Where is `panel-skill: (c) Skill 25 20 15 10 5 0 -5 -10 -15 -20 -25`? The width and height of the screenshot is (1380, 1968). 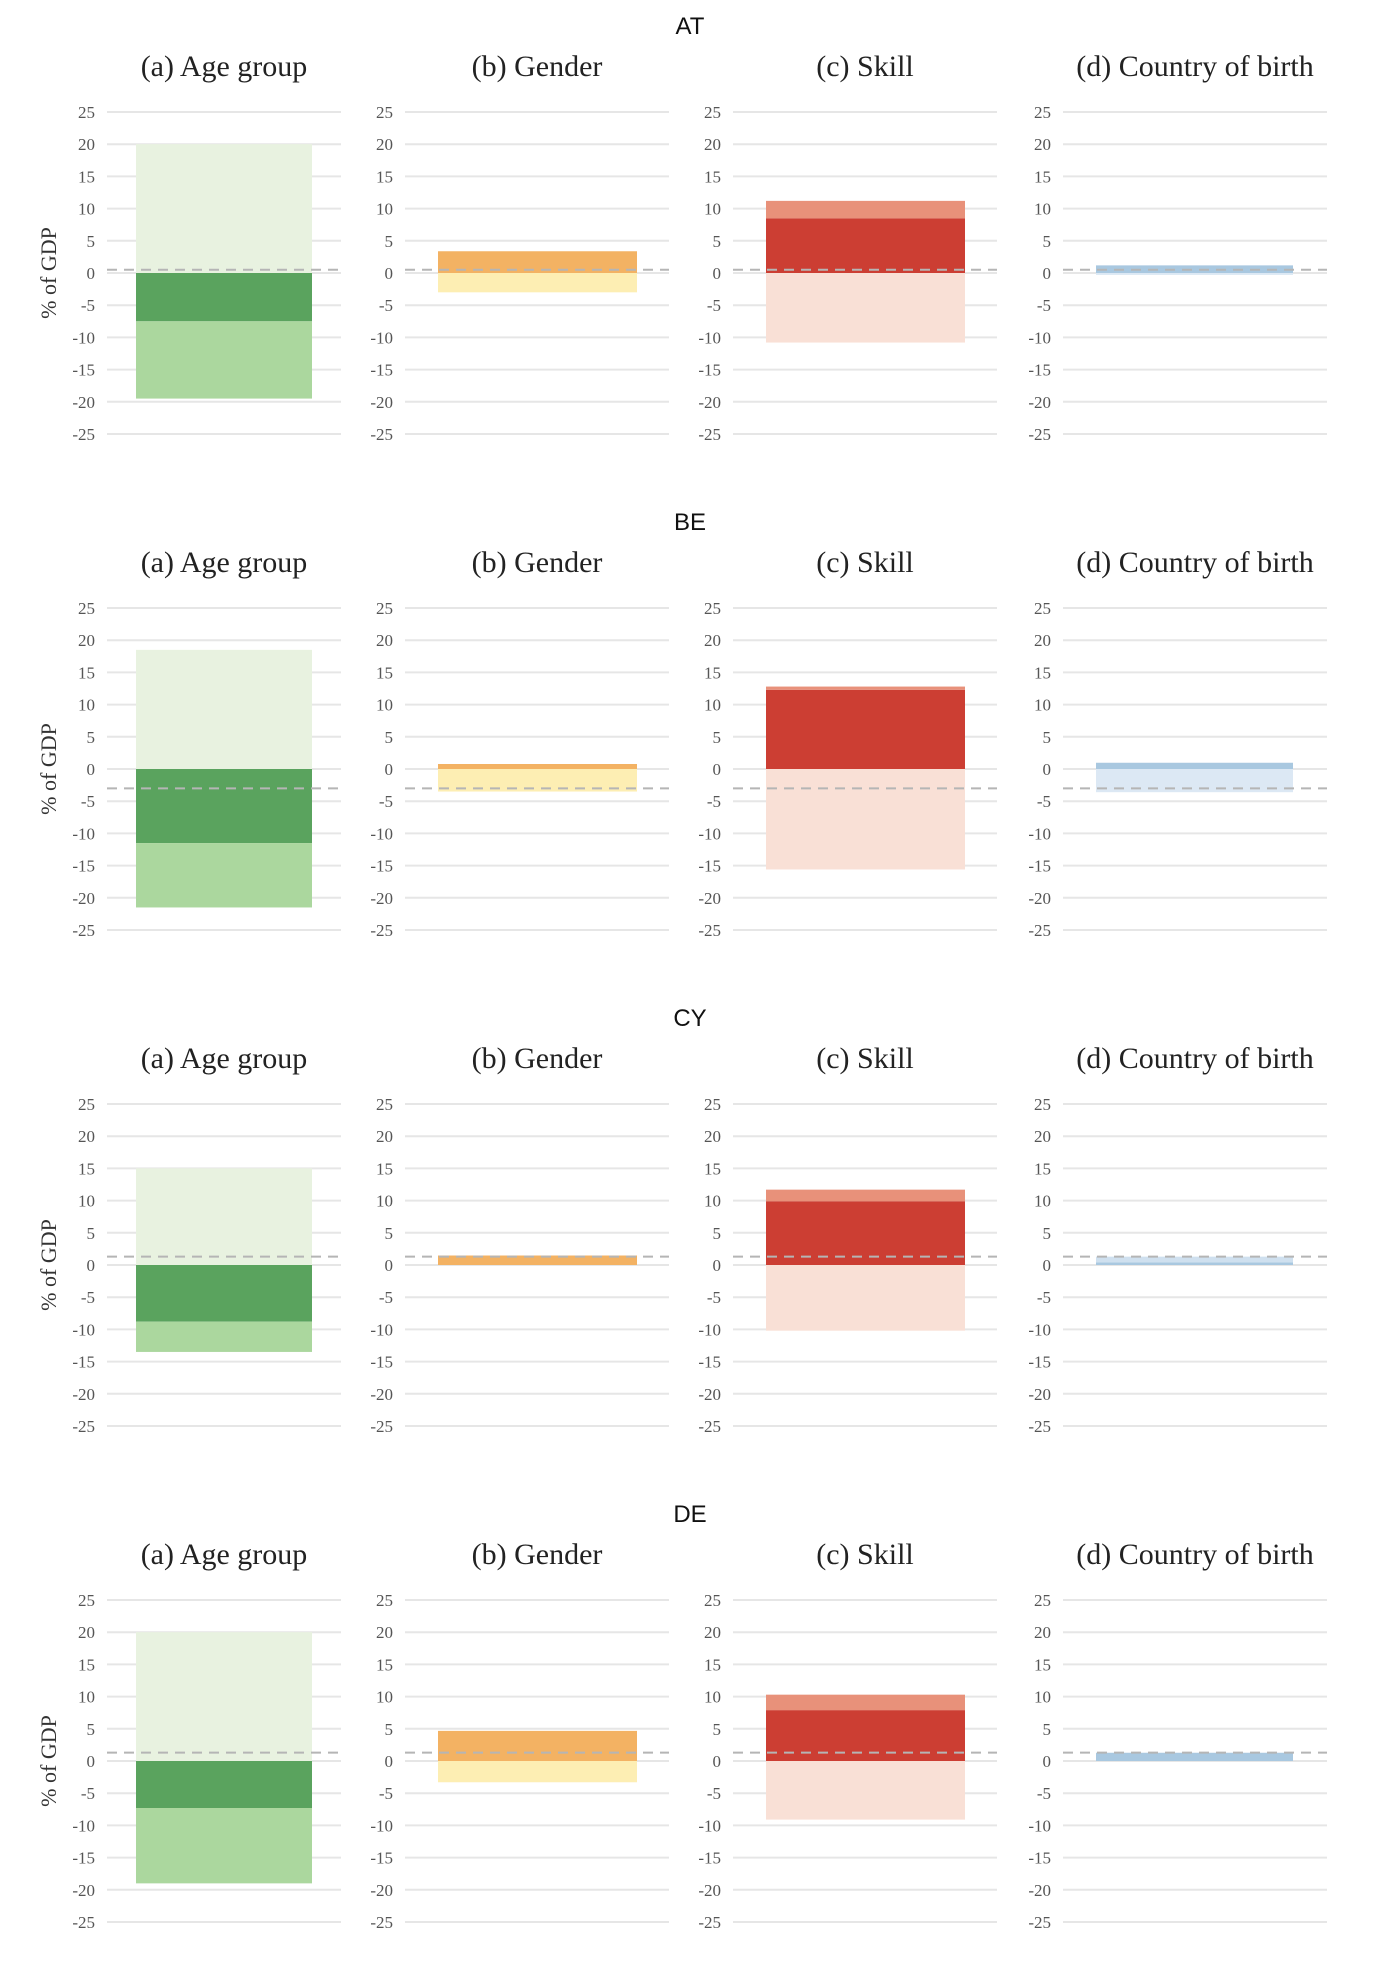 panel-skill: (c) Skill 25 20 15 10 5 0 -5 -10 -15 -20 -25 is located at coordinates (847, 247).